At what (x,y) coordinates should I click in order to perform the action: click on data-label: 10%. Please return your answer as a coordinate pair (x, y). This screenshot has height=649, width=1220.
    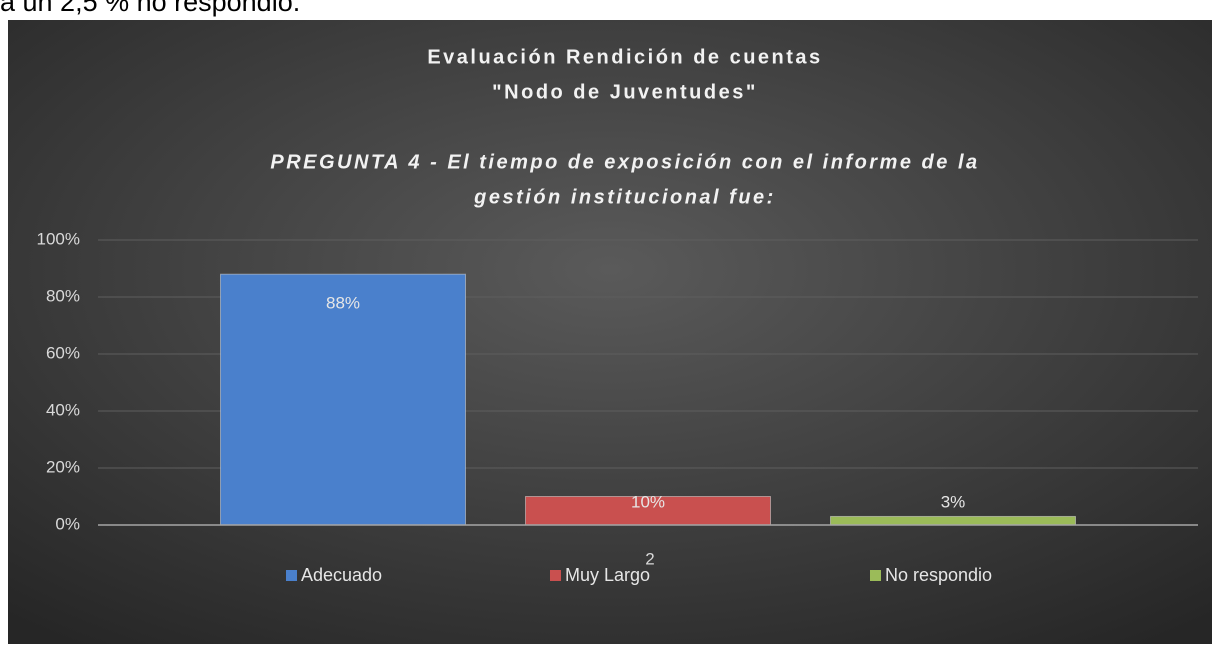
    Looking at the image, I should click on (648, 501).